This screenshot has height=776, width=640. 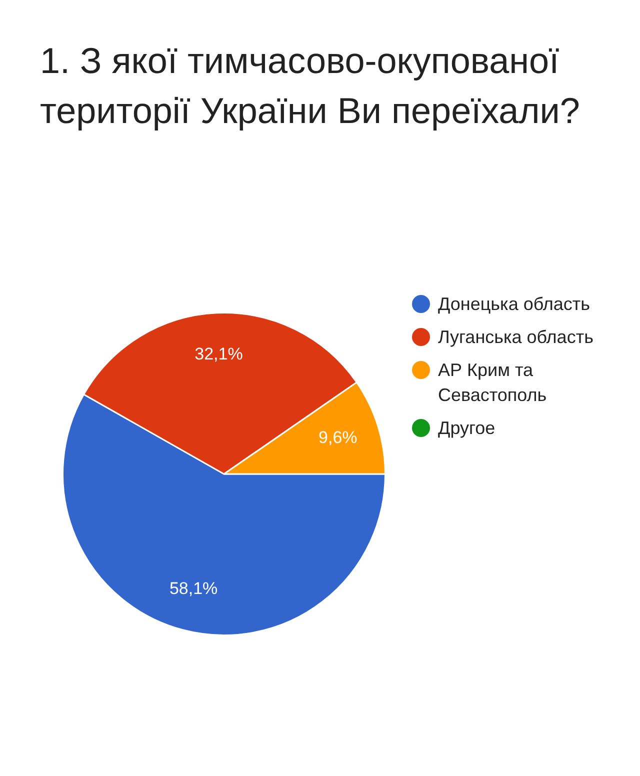 What do you see at coordinates (218, 354) in the screenshot?
I see `data-label: 32,1%` at bounding box center [218, 354].